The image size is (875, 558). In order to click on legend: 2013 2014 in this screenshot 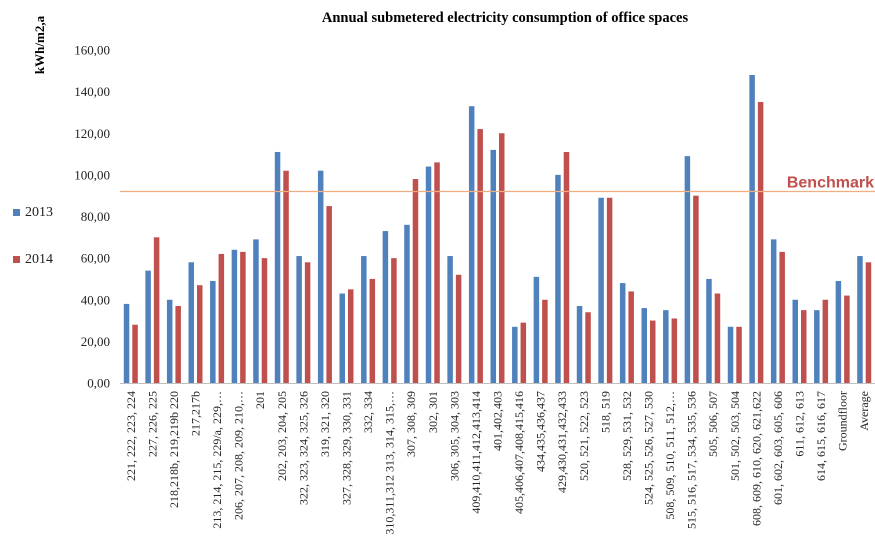, I will do `click(33, 236)`.